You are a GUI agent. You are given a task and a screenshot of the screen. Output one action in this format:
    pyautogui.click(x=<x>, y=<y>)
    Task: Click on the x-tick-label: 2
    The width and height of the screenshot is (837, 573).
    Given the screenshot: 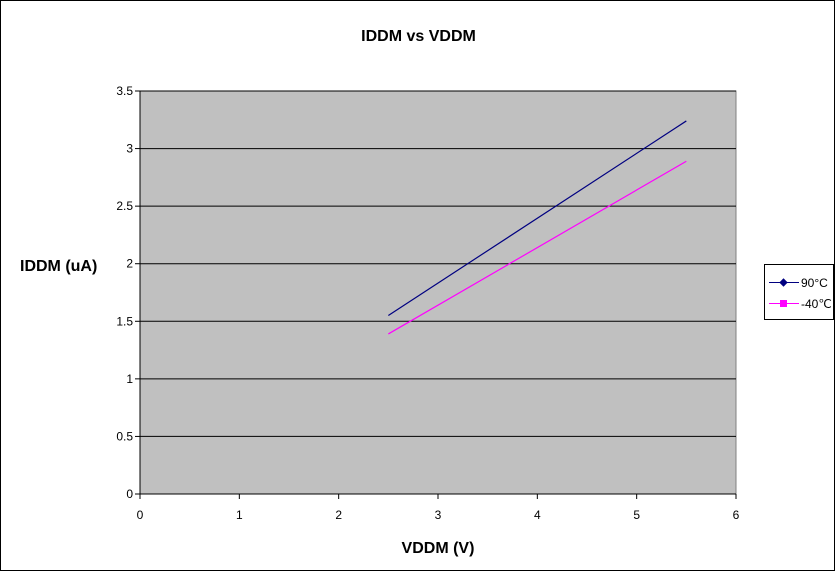 What is the action you would take?
    pyautogui.click(x=338, y=515)
    